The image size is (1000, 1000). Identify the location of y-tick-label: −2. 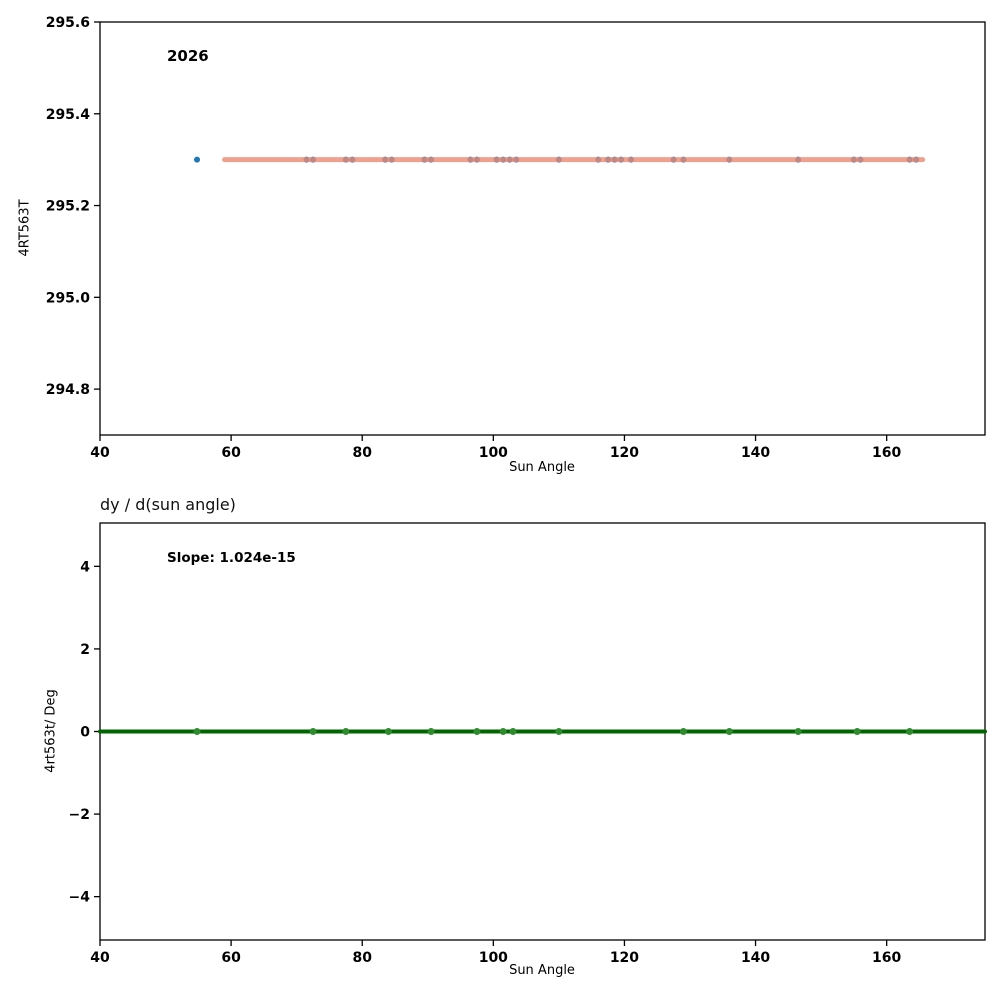
(79, 815).